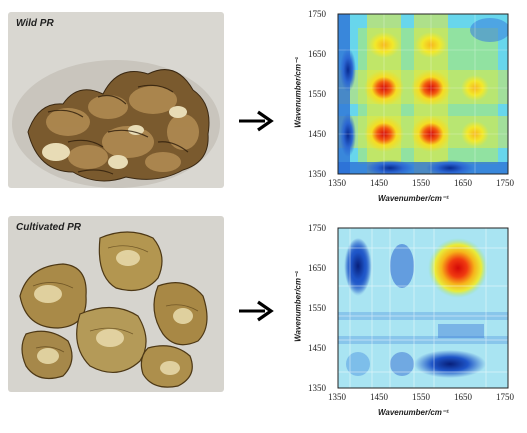 The image size is (527, 433). What do you see at coordinates (423, 94) in the screenshot?
I see `wild-heatmap-svg` at bounding box center [423, 94].